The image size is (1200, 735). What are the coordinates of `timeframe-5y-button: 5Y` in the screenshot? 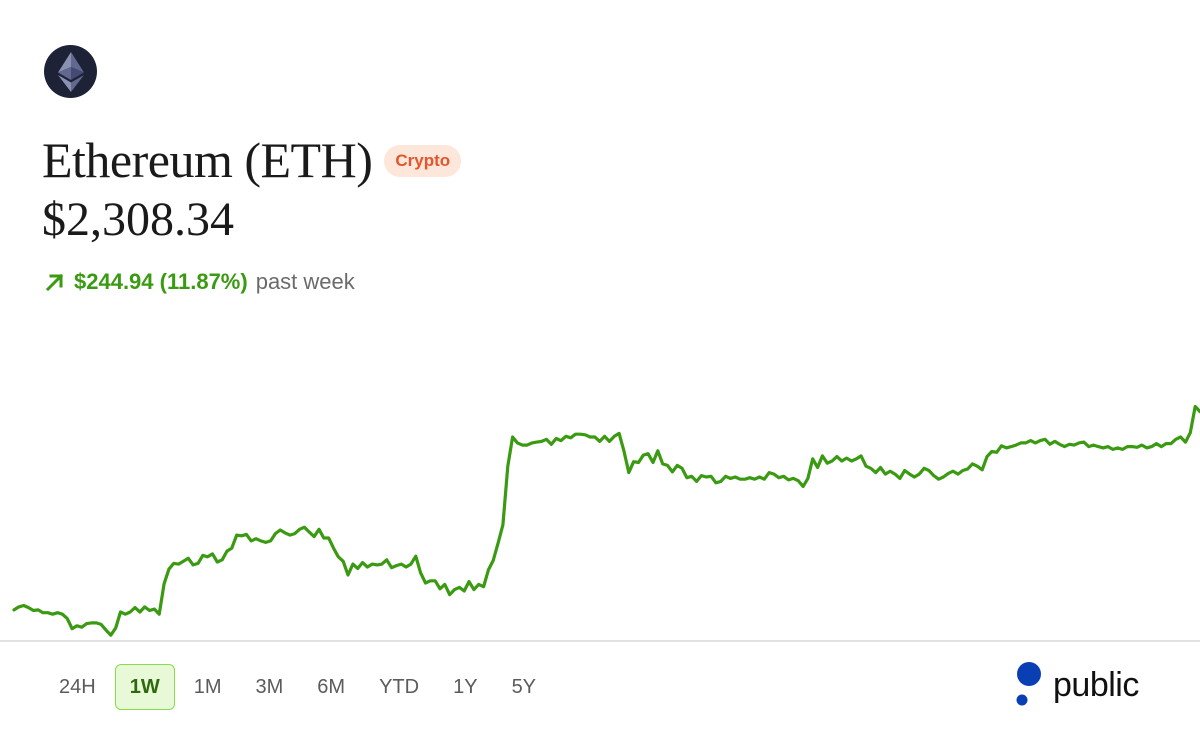 It's located at (524, 686).